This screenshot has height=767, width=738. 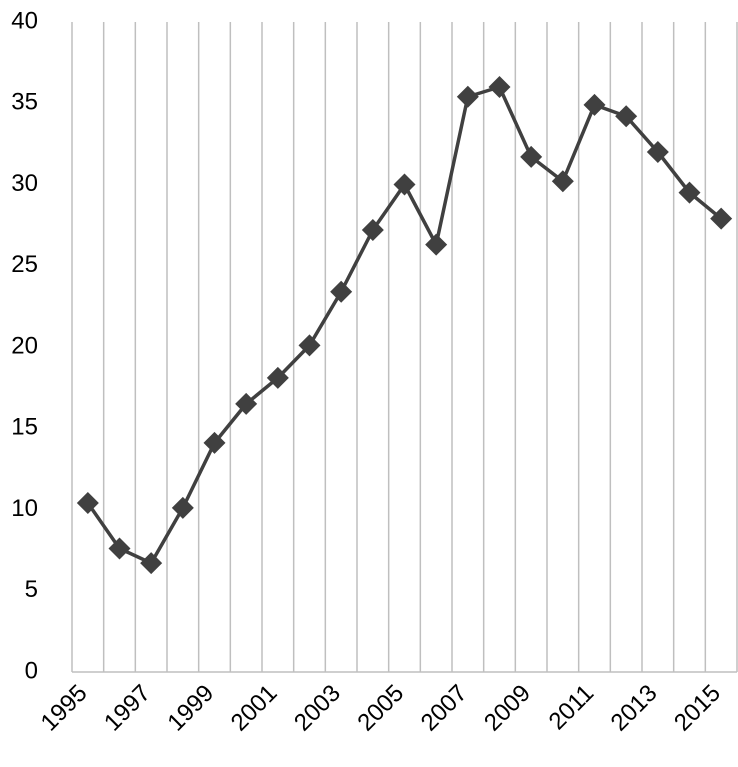 What do you see at coordinates (64, 708) in the screenshot?
I see `x-tick-label: 1995` at bounding box center [64, 708].